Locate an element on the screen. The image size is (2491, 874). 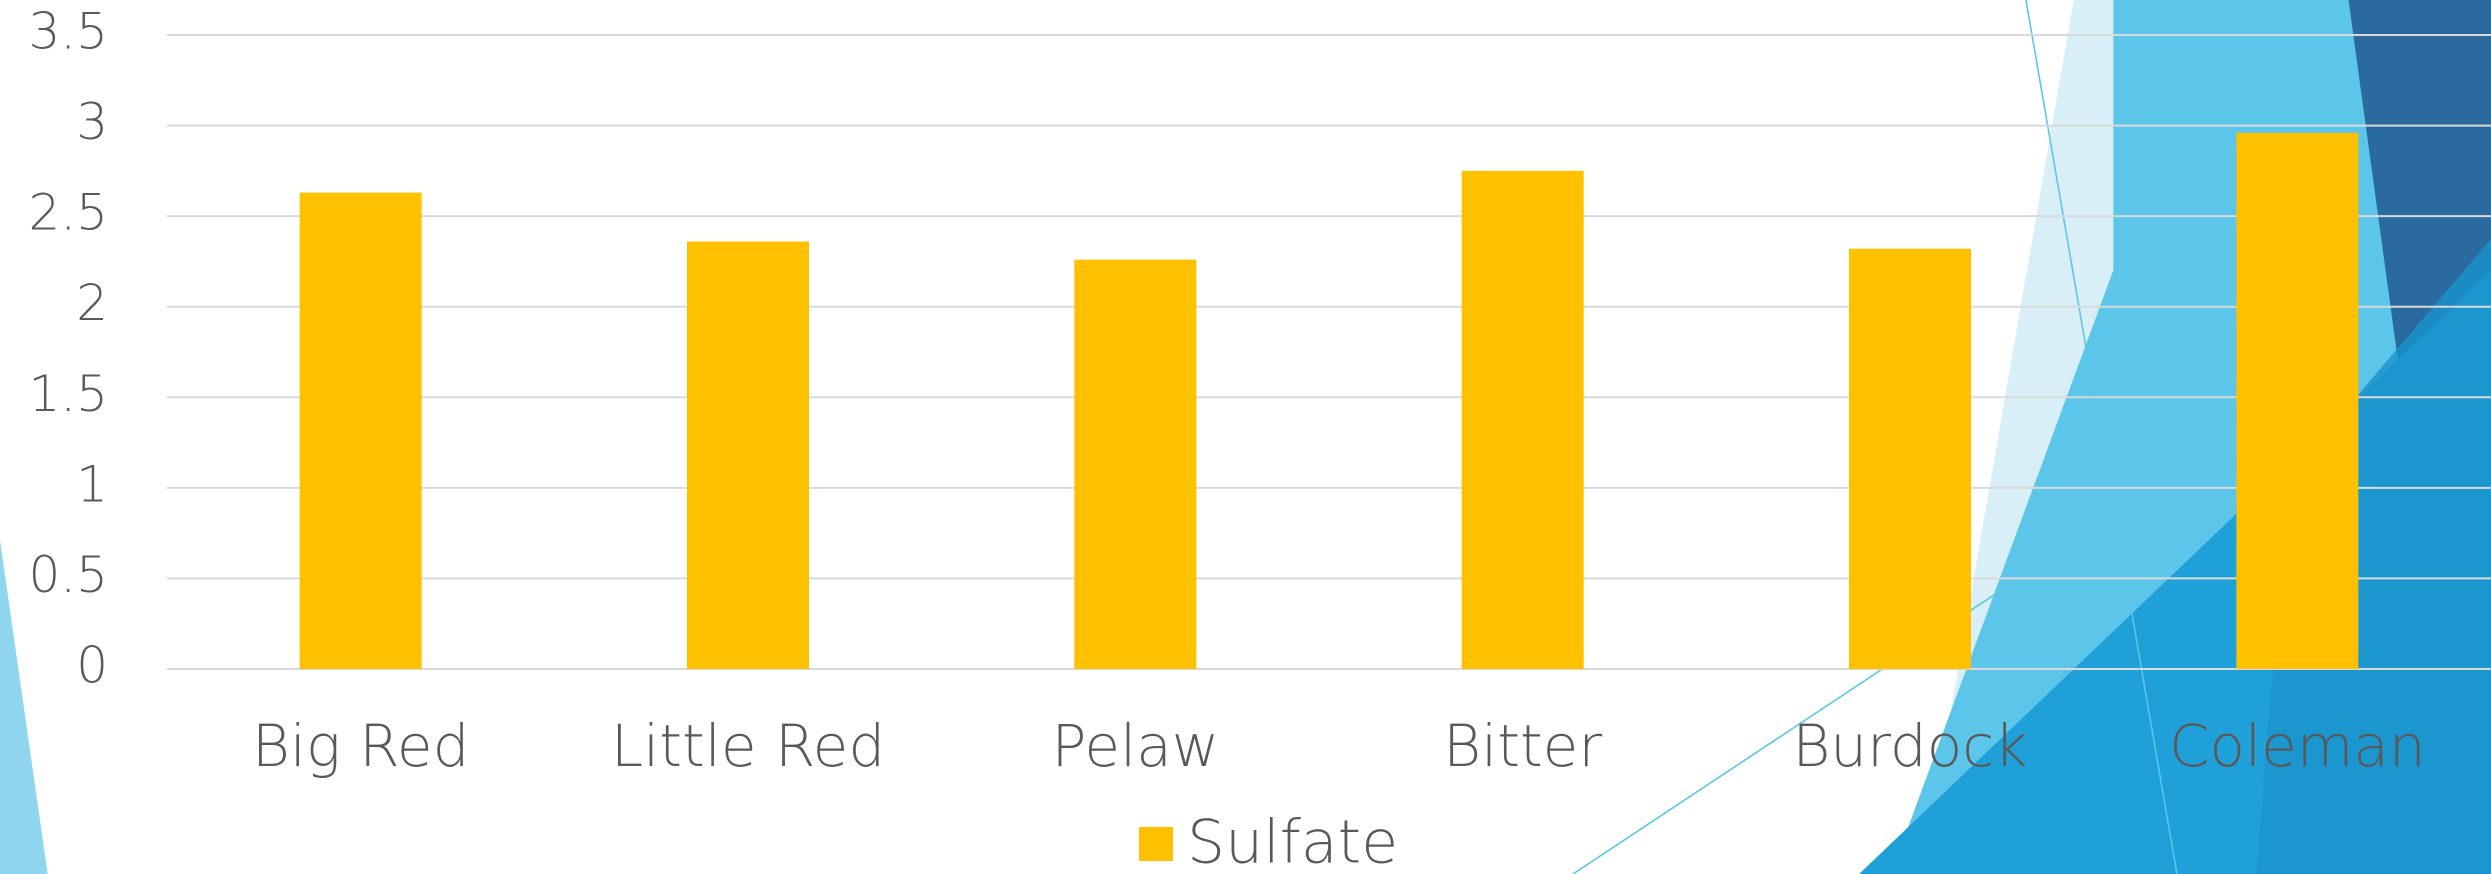
y-tick-label: 2.5 is located at coordinates (68, 213).